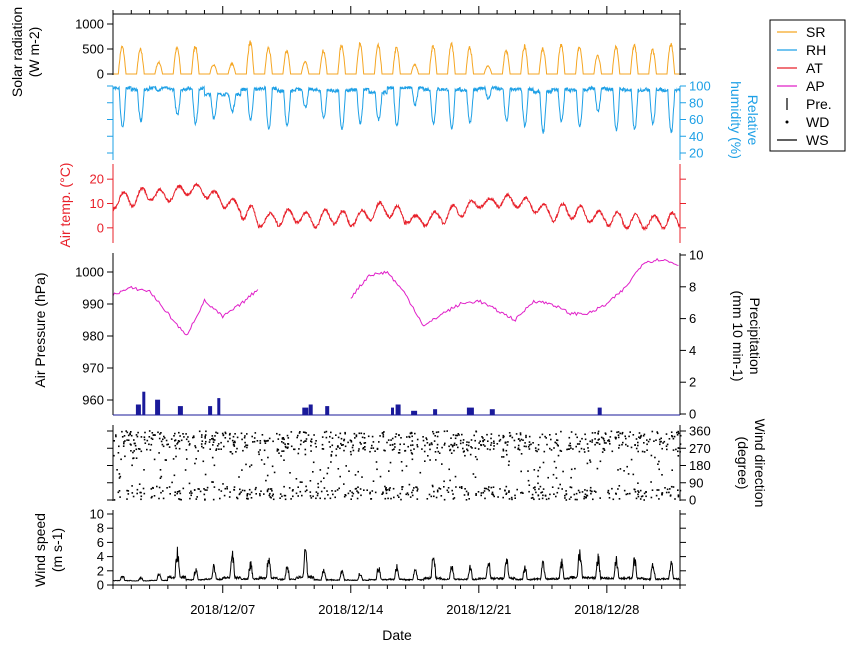  I want to click on y-axis-label-wd: Wind direction(degree), so click(751, 463).